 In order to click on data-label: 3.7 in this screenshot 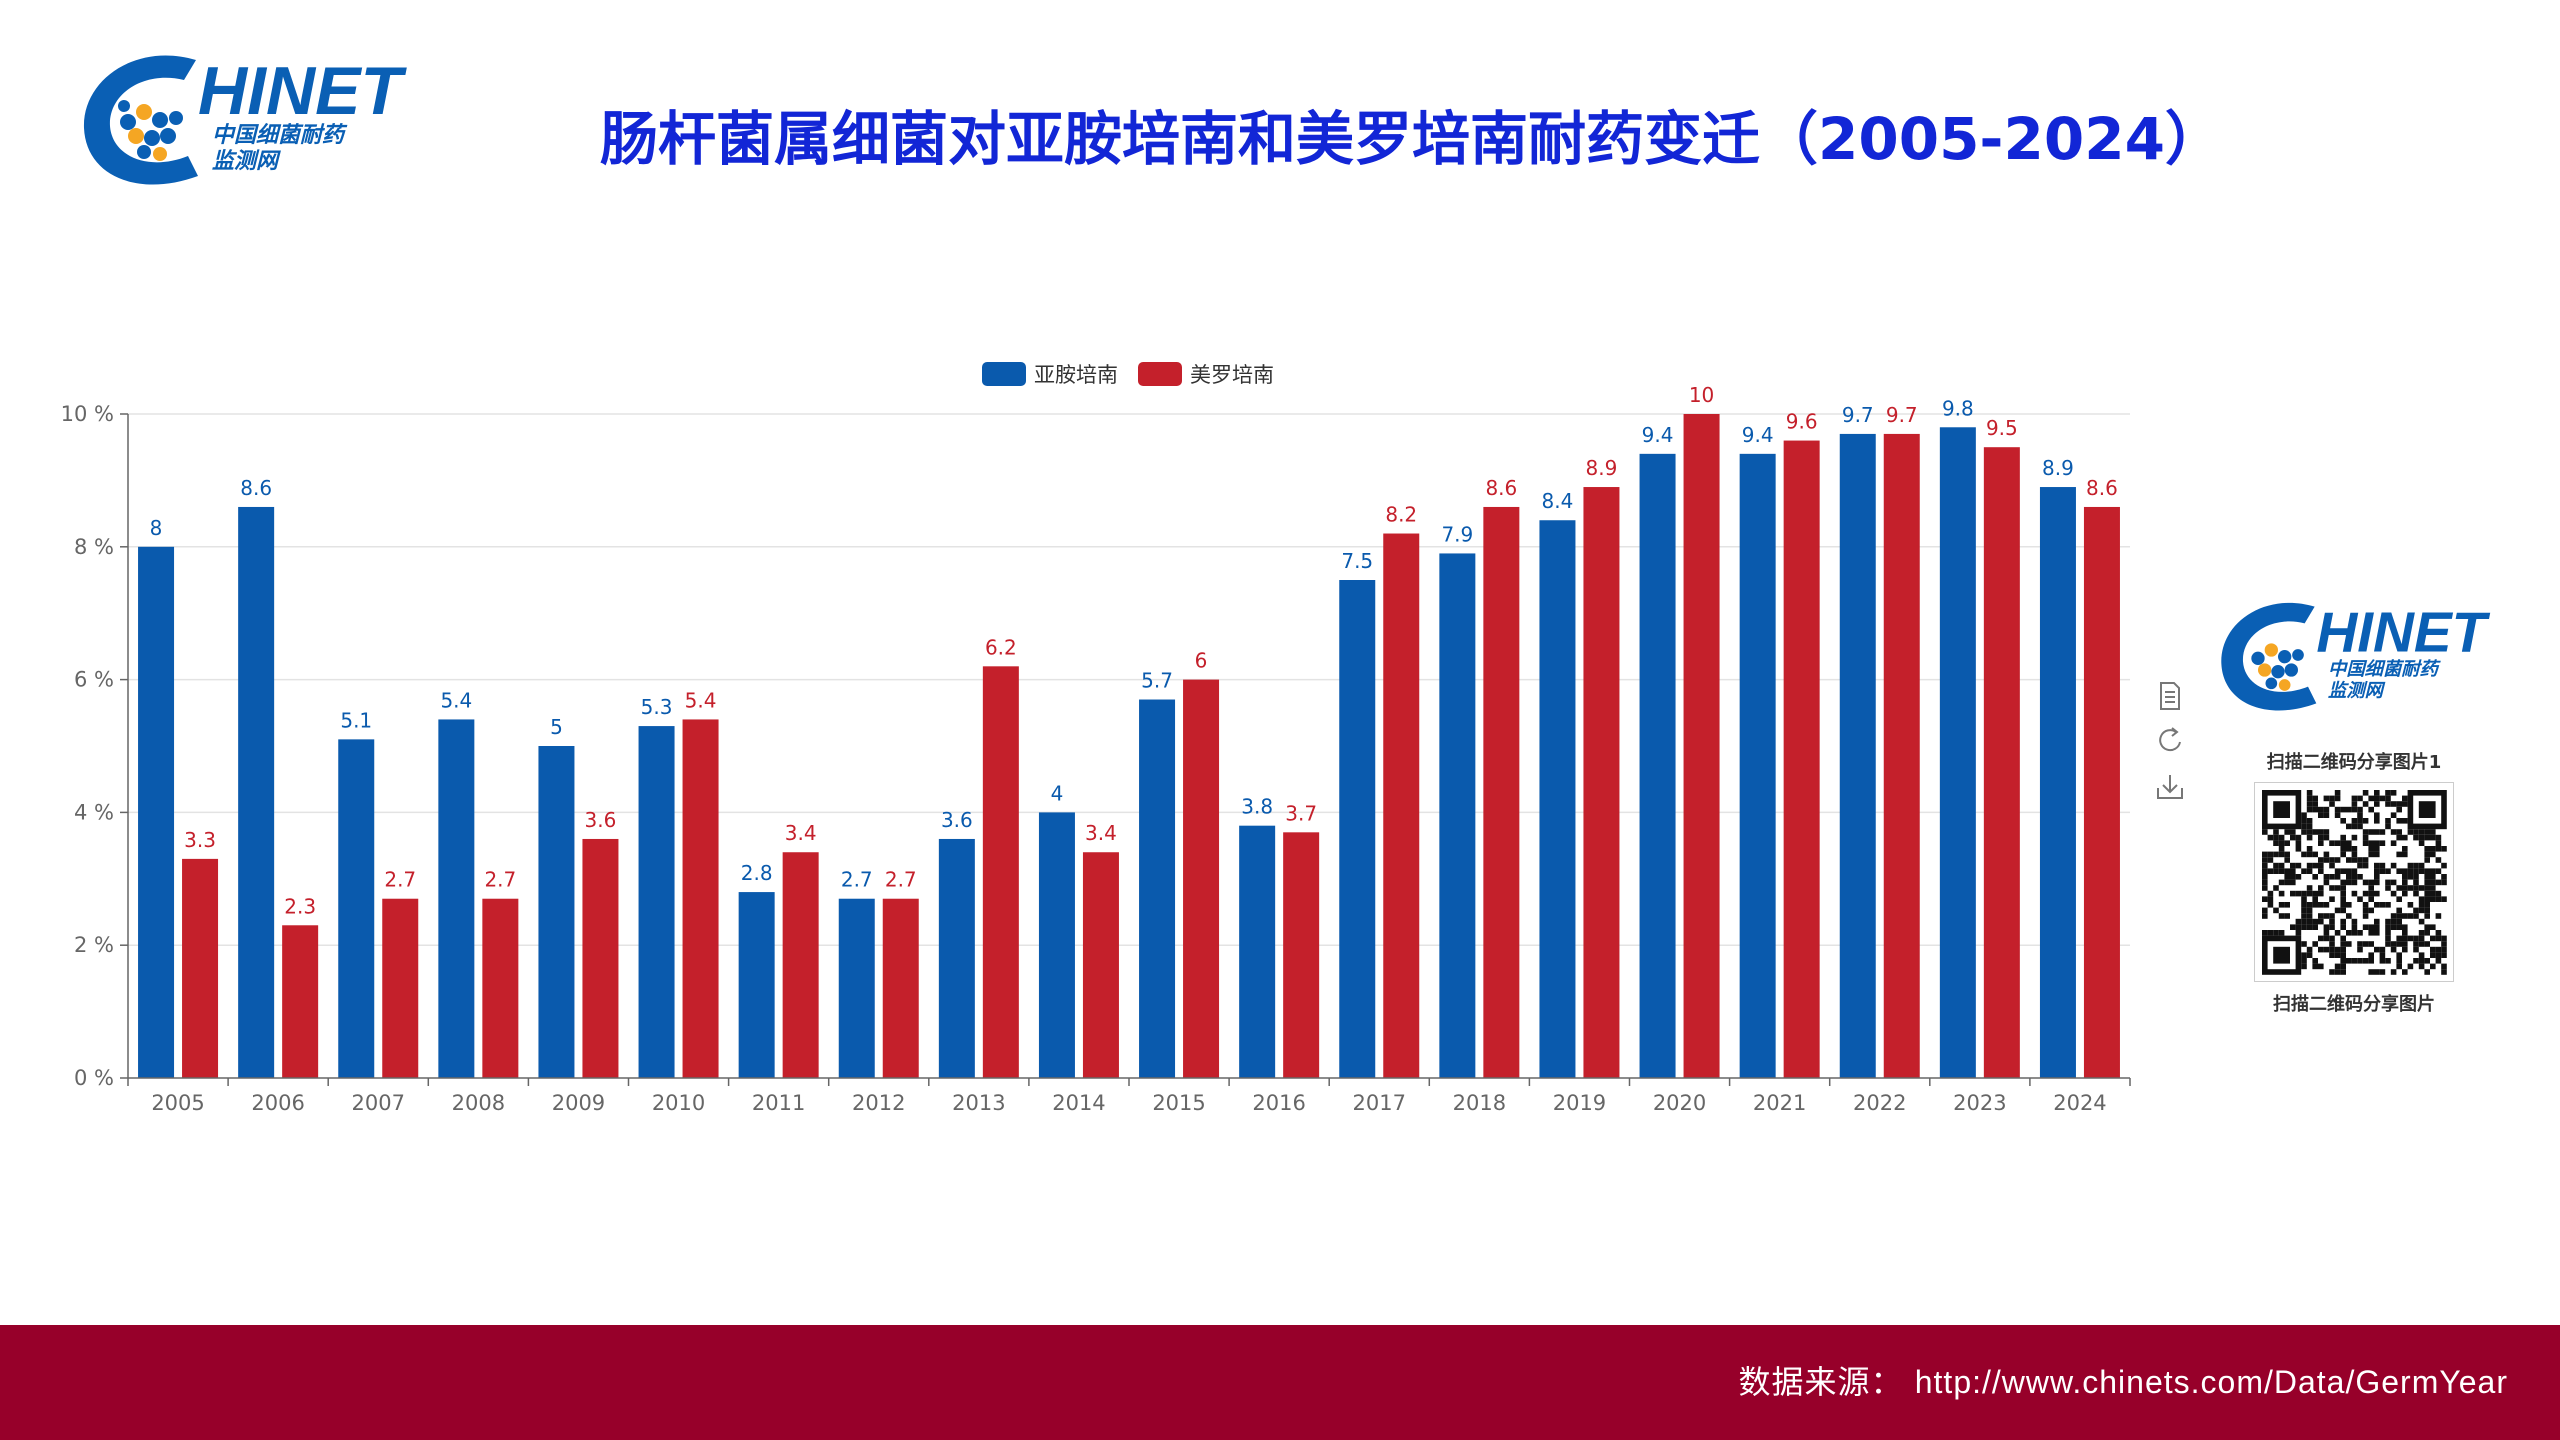, I will do `click(1301, 813)`.